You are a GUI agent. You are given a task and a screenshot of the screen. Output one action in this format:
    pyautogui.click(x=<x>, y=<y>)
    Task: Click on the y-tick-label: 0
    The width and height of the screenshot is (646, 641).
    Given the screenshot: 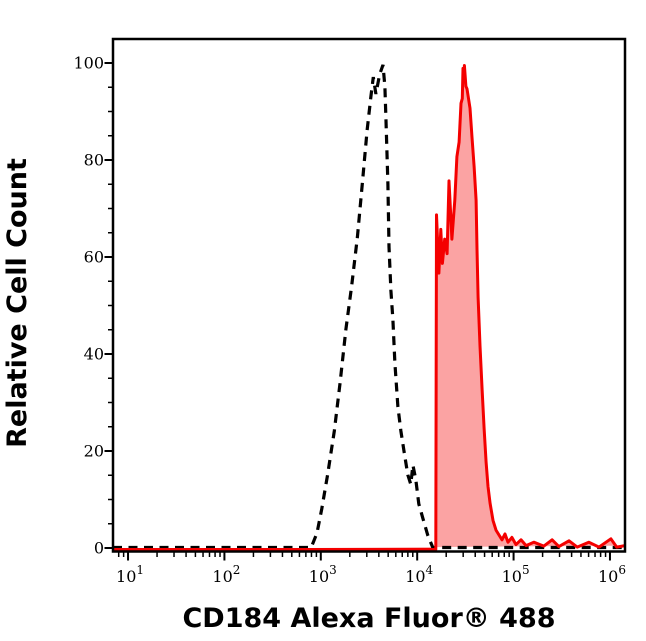 What is the action you would take?
    pyautogui.click(x=99, y=548)
    